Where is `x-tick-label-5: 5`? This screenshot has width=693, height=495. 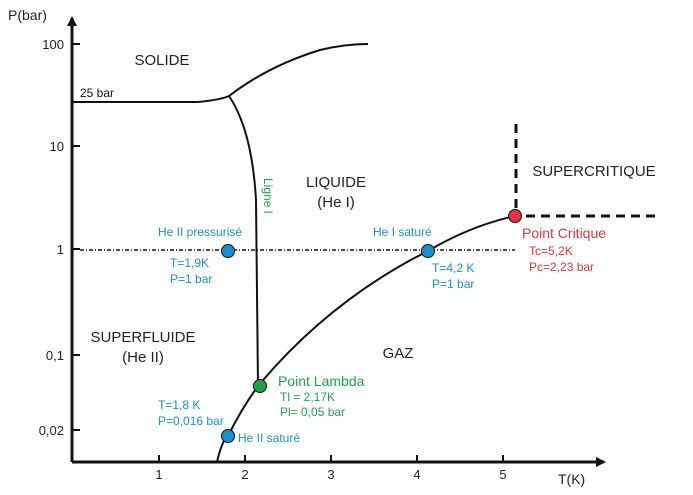 x-tick-label-5: 5 is located at coordinates (502, 474).